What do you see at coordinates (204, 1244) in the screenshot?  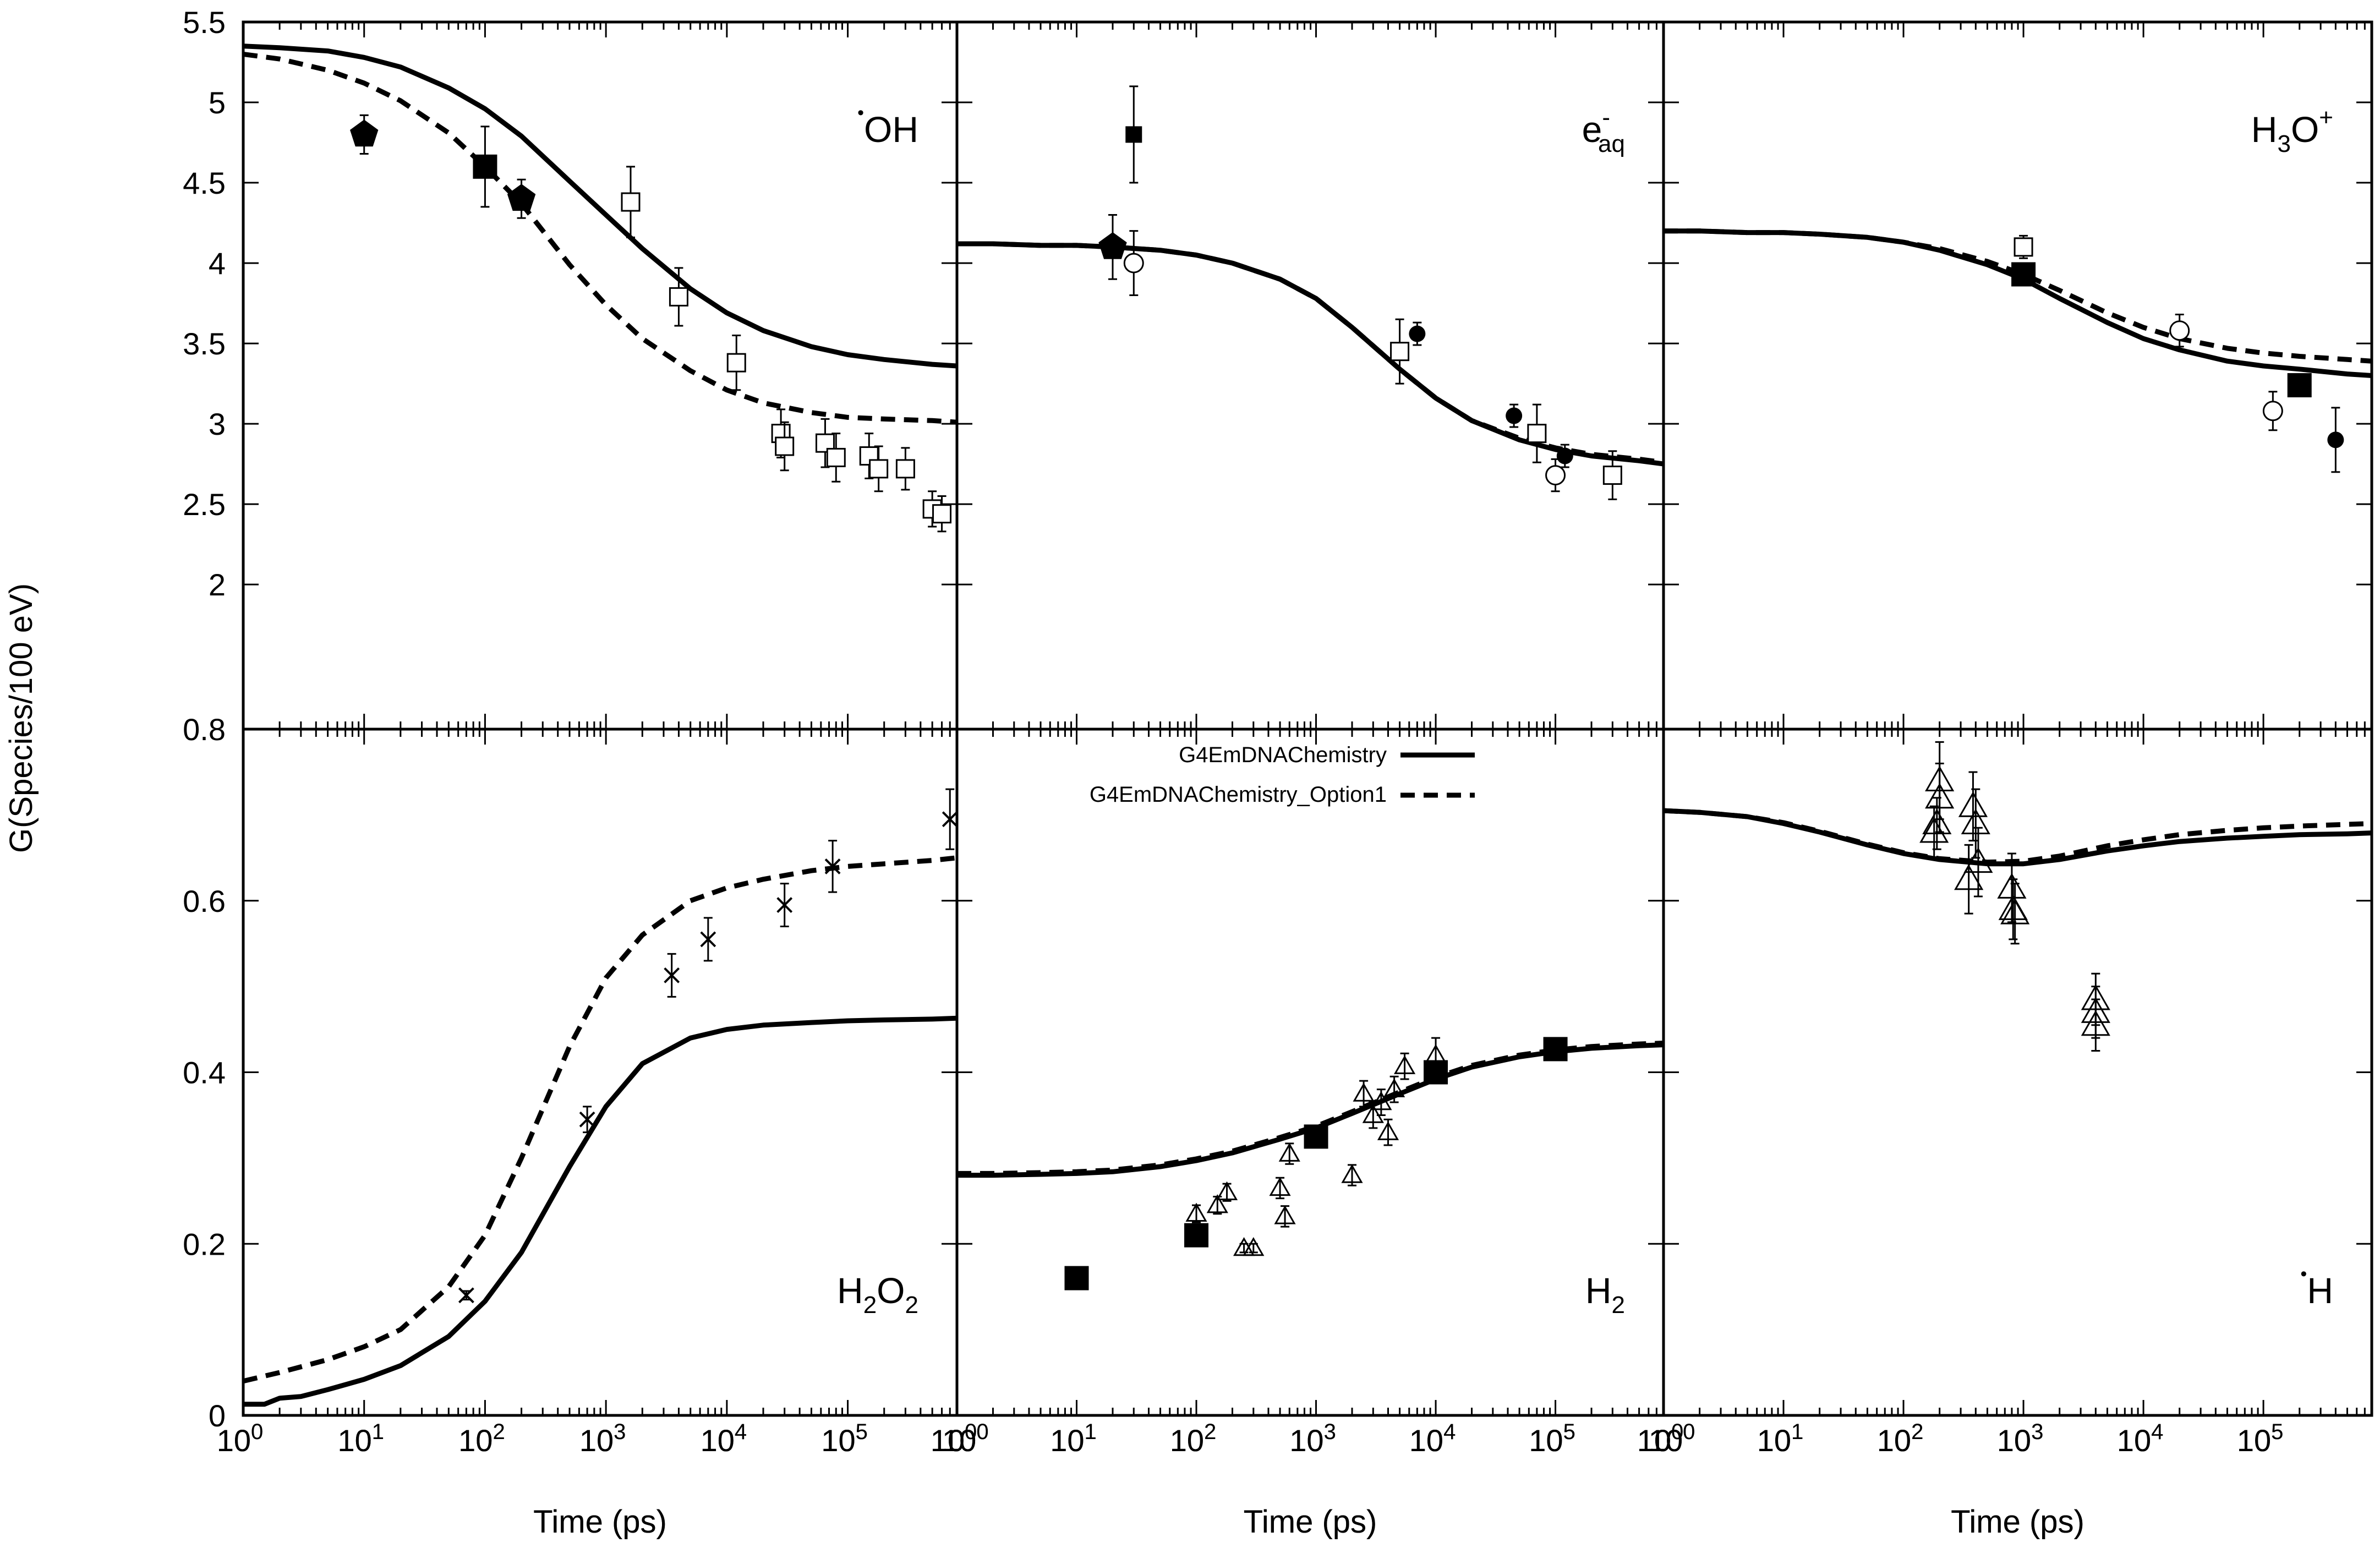 I see `y-tick-label: 0.2` at bounding box center [204, 1244].